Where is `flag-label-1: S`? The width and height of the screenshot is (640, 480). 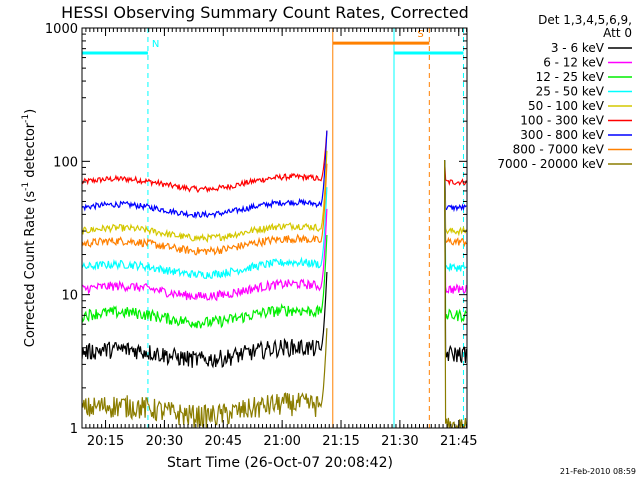 flag-label-1: S is located at coordinates (420, 34).